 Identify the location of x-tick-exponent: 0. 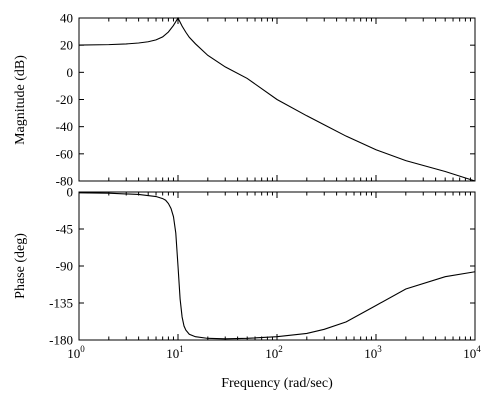
(82, 349).